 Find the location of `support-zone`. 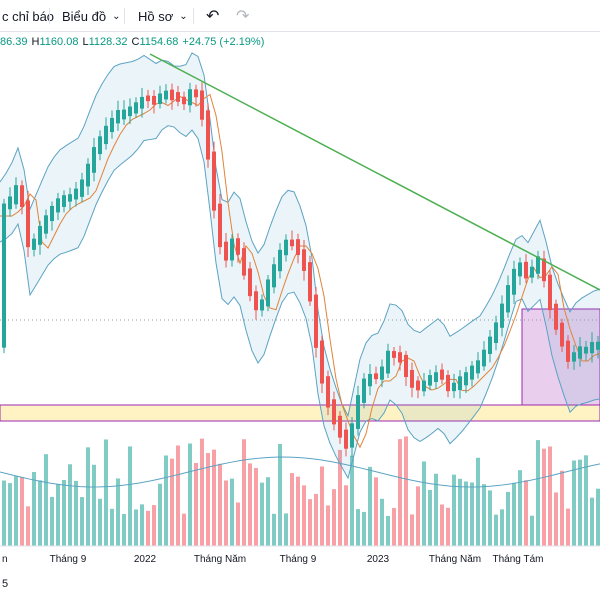

support-zone is located at coordinates (300, 413).